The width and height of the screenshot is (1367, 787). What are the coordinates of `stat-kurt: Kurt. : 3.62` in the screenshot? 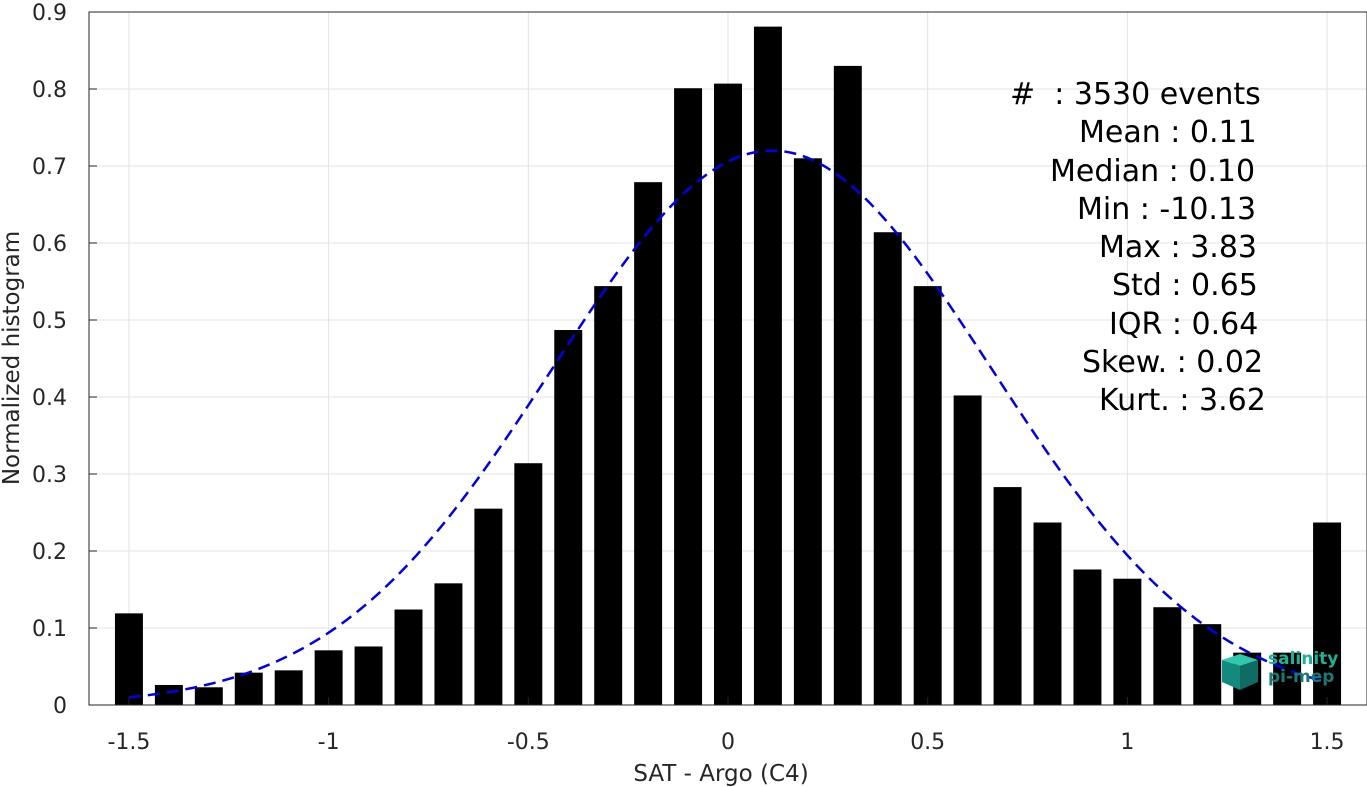 It's located at (1182, 401).